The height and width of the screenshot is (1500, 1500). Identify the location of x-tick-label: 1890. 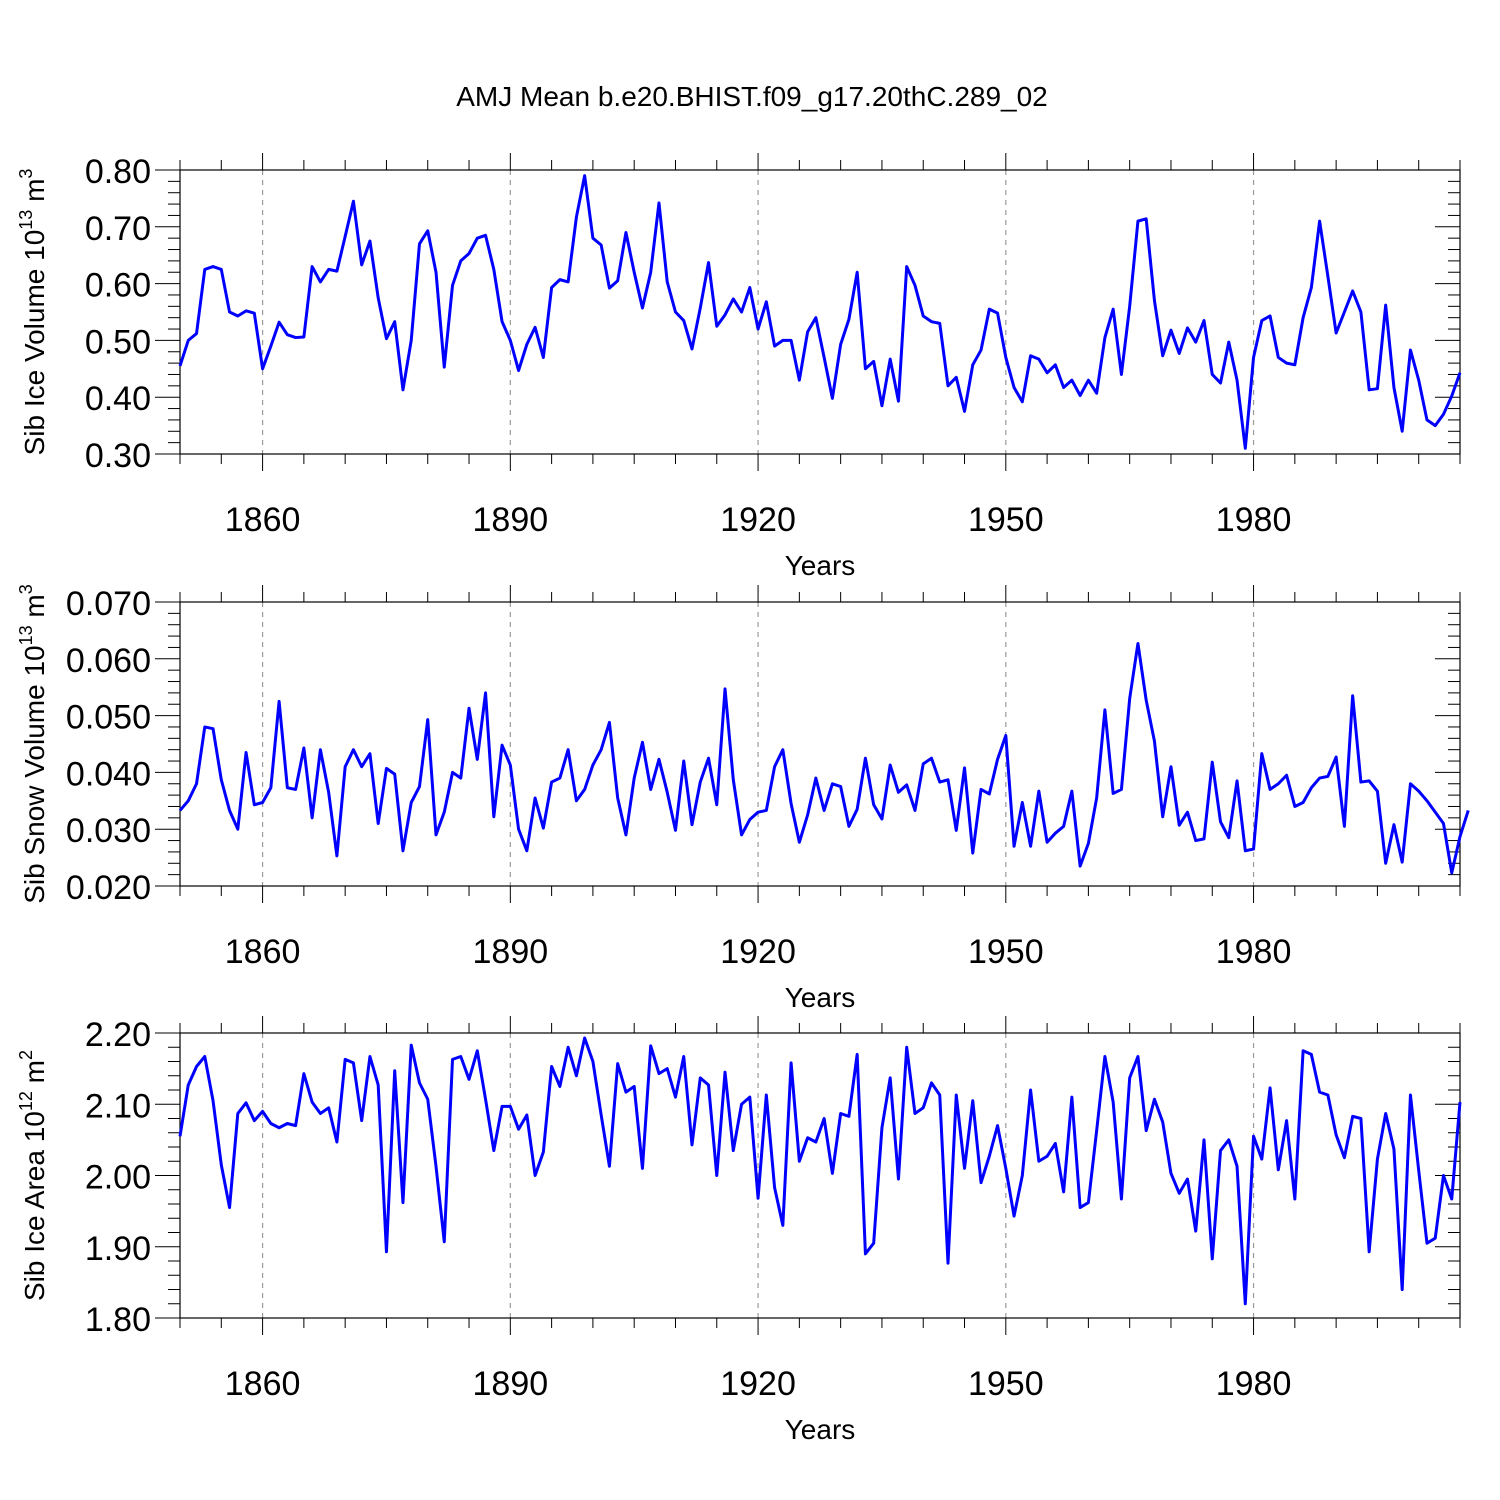
(511, 952).